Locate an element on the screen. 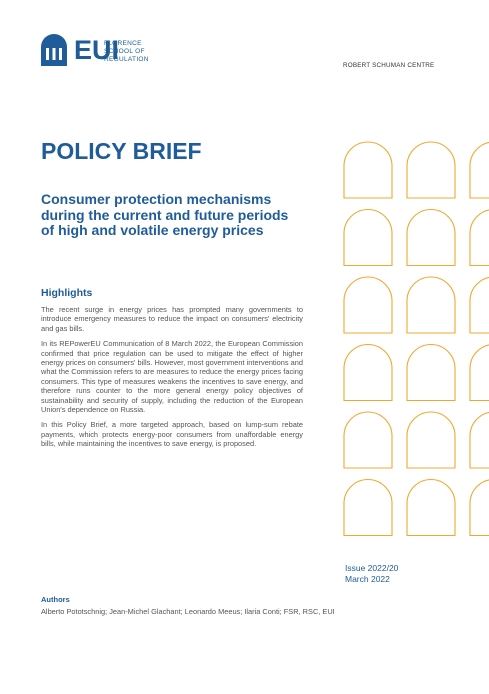 This screenshot has height=694, width=489. title: POLICY BRIEF is located at coordinates (121, 151).